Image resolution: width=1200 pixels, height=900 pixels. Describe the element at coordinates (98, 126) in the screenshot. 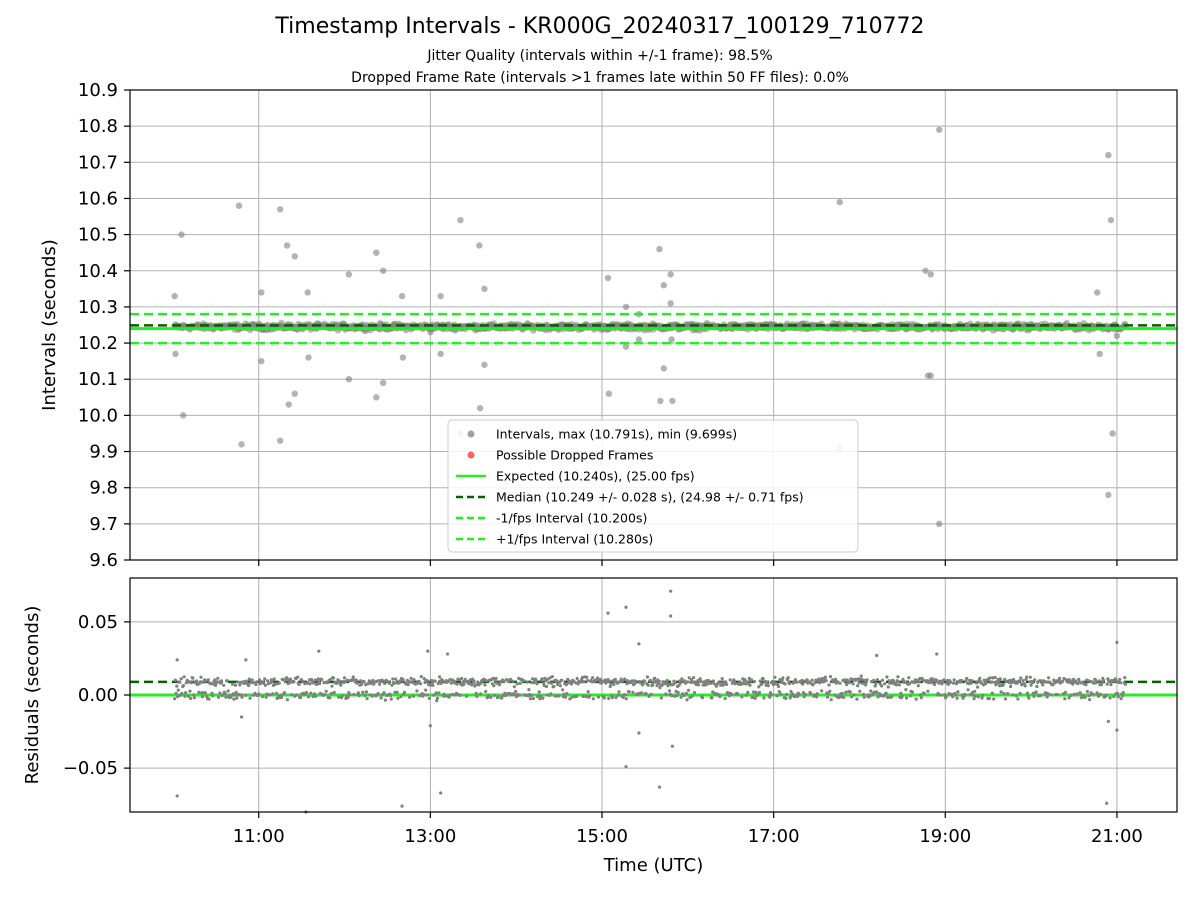

I see `y-tick-label: 10.8` at that location.